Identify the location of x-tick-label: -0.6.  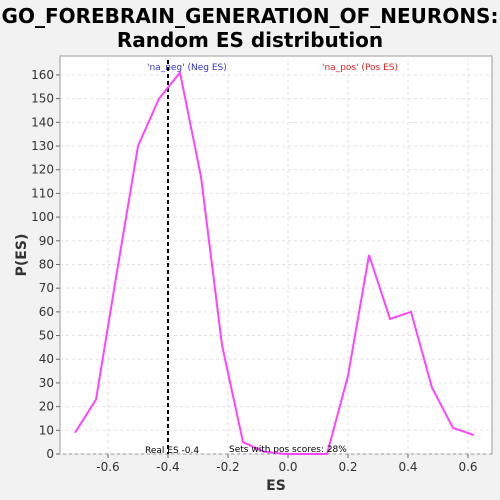
(107, 467).